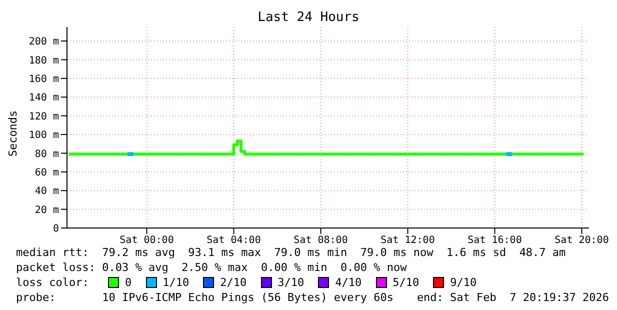 This screenshot has width=617, height=310. Describe the element at coordinates (53, 282) in the screenshot. I see `legend-title: loss color:` at that location.